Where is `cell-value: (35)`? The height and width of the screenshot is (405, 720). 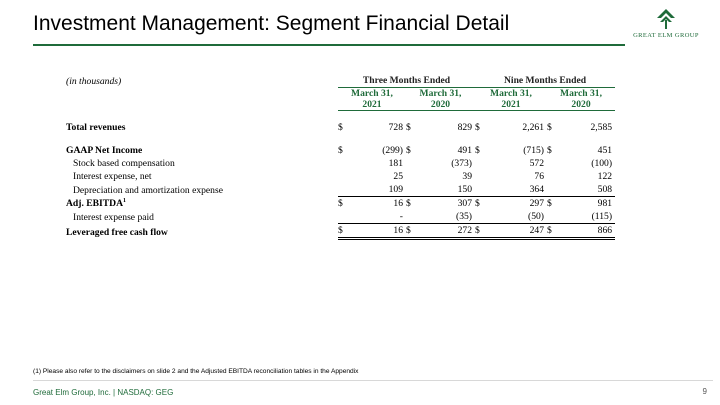 cell-value: (35) is located at coordinates (464, 216).